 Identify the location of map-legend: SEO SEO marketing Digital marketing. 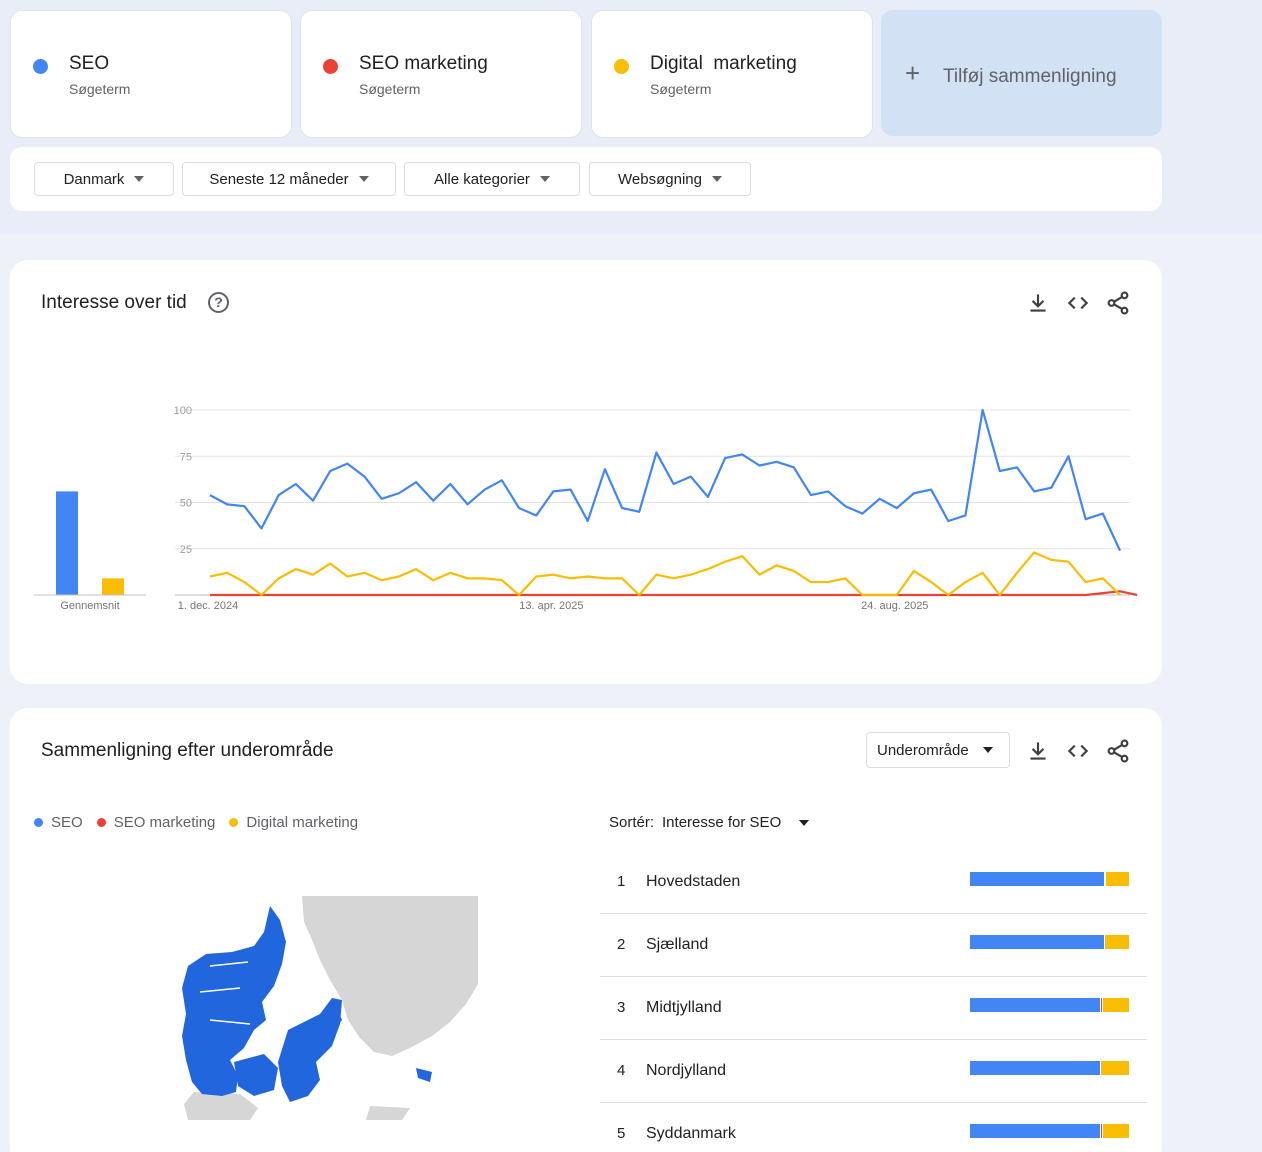
(196, 822).